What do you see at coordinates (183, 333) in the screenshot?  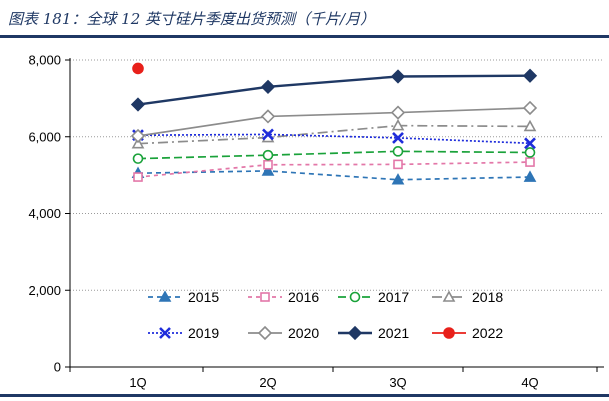 I see `legend-item-2019: 2019` at bounding box center [183, 333].